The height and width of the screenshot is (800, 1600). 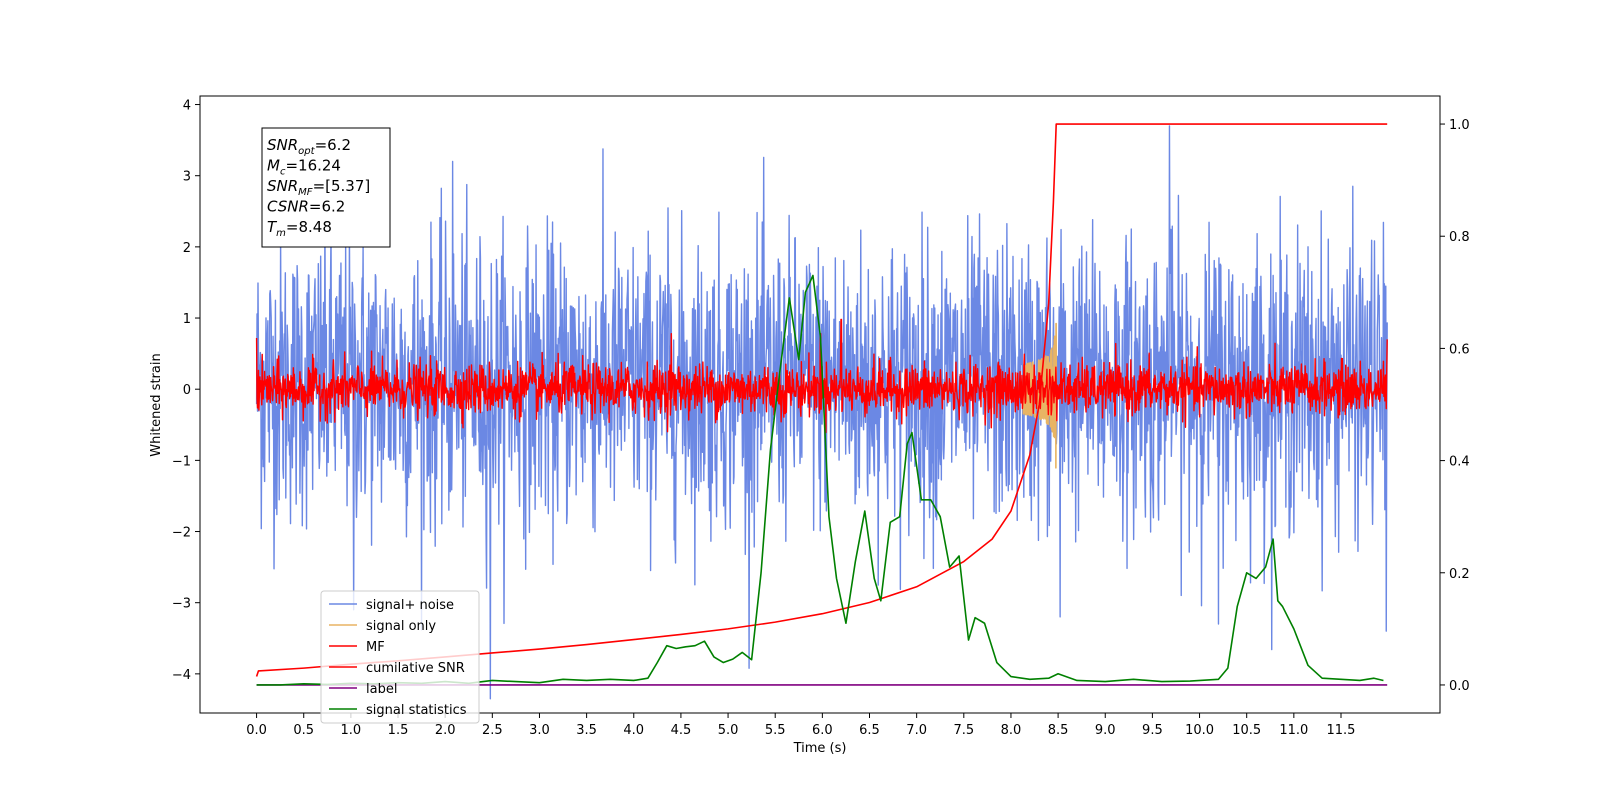 What do you see at coordinates (401, 626) in the screenshot?
I see `legend-entry: signal only` at bounding box center [401, 626].